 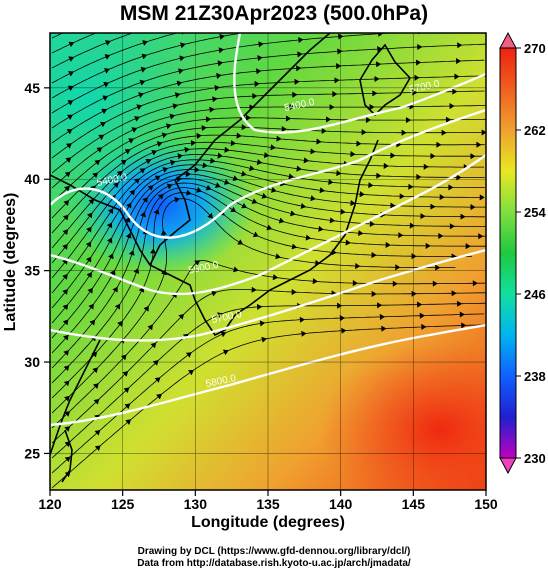 I want to click on x-tick-label: 140, so click(x=341, y=504).